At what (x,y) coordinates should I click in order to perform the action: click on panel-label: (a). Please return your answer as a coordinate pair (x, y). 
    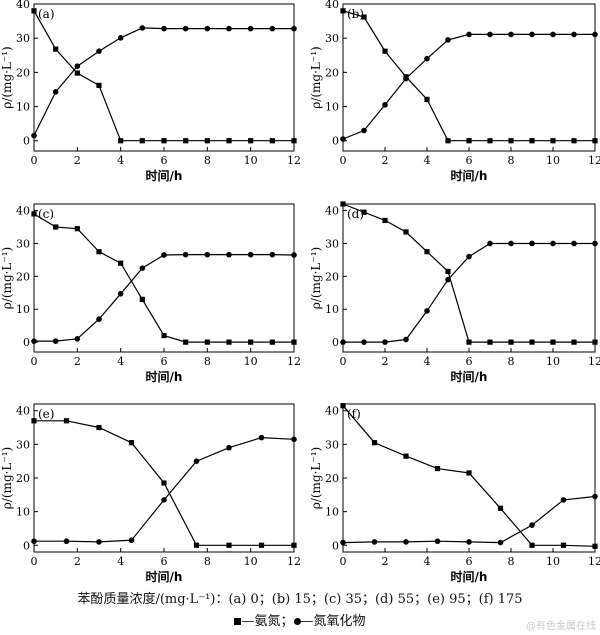
    Looking at the image, I should click on (46, 14).